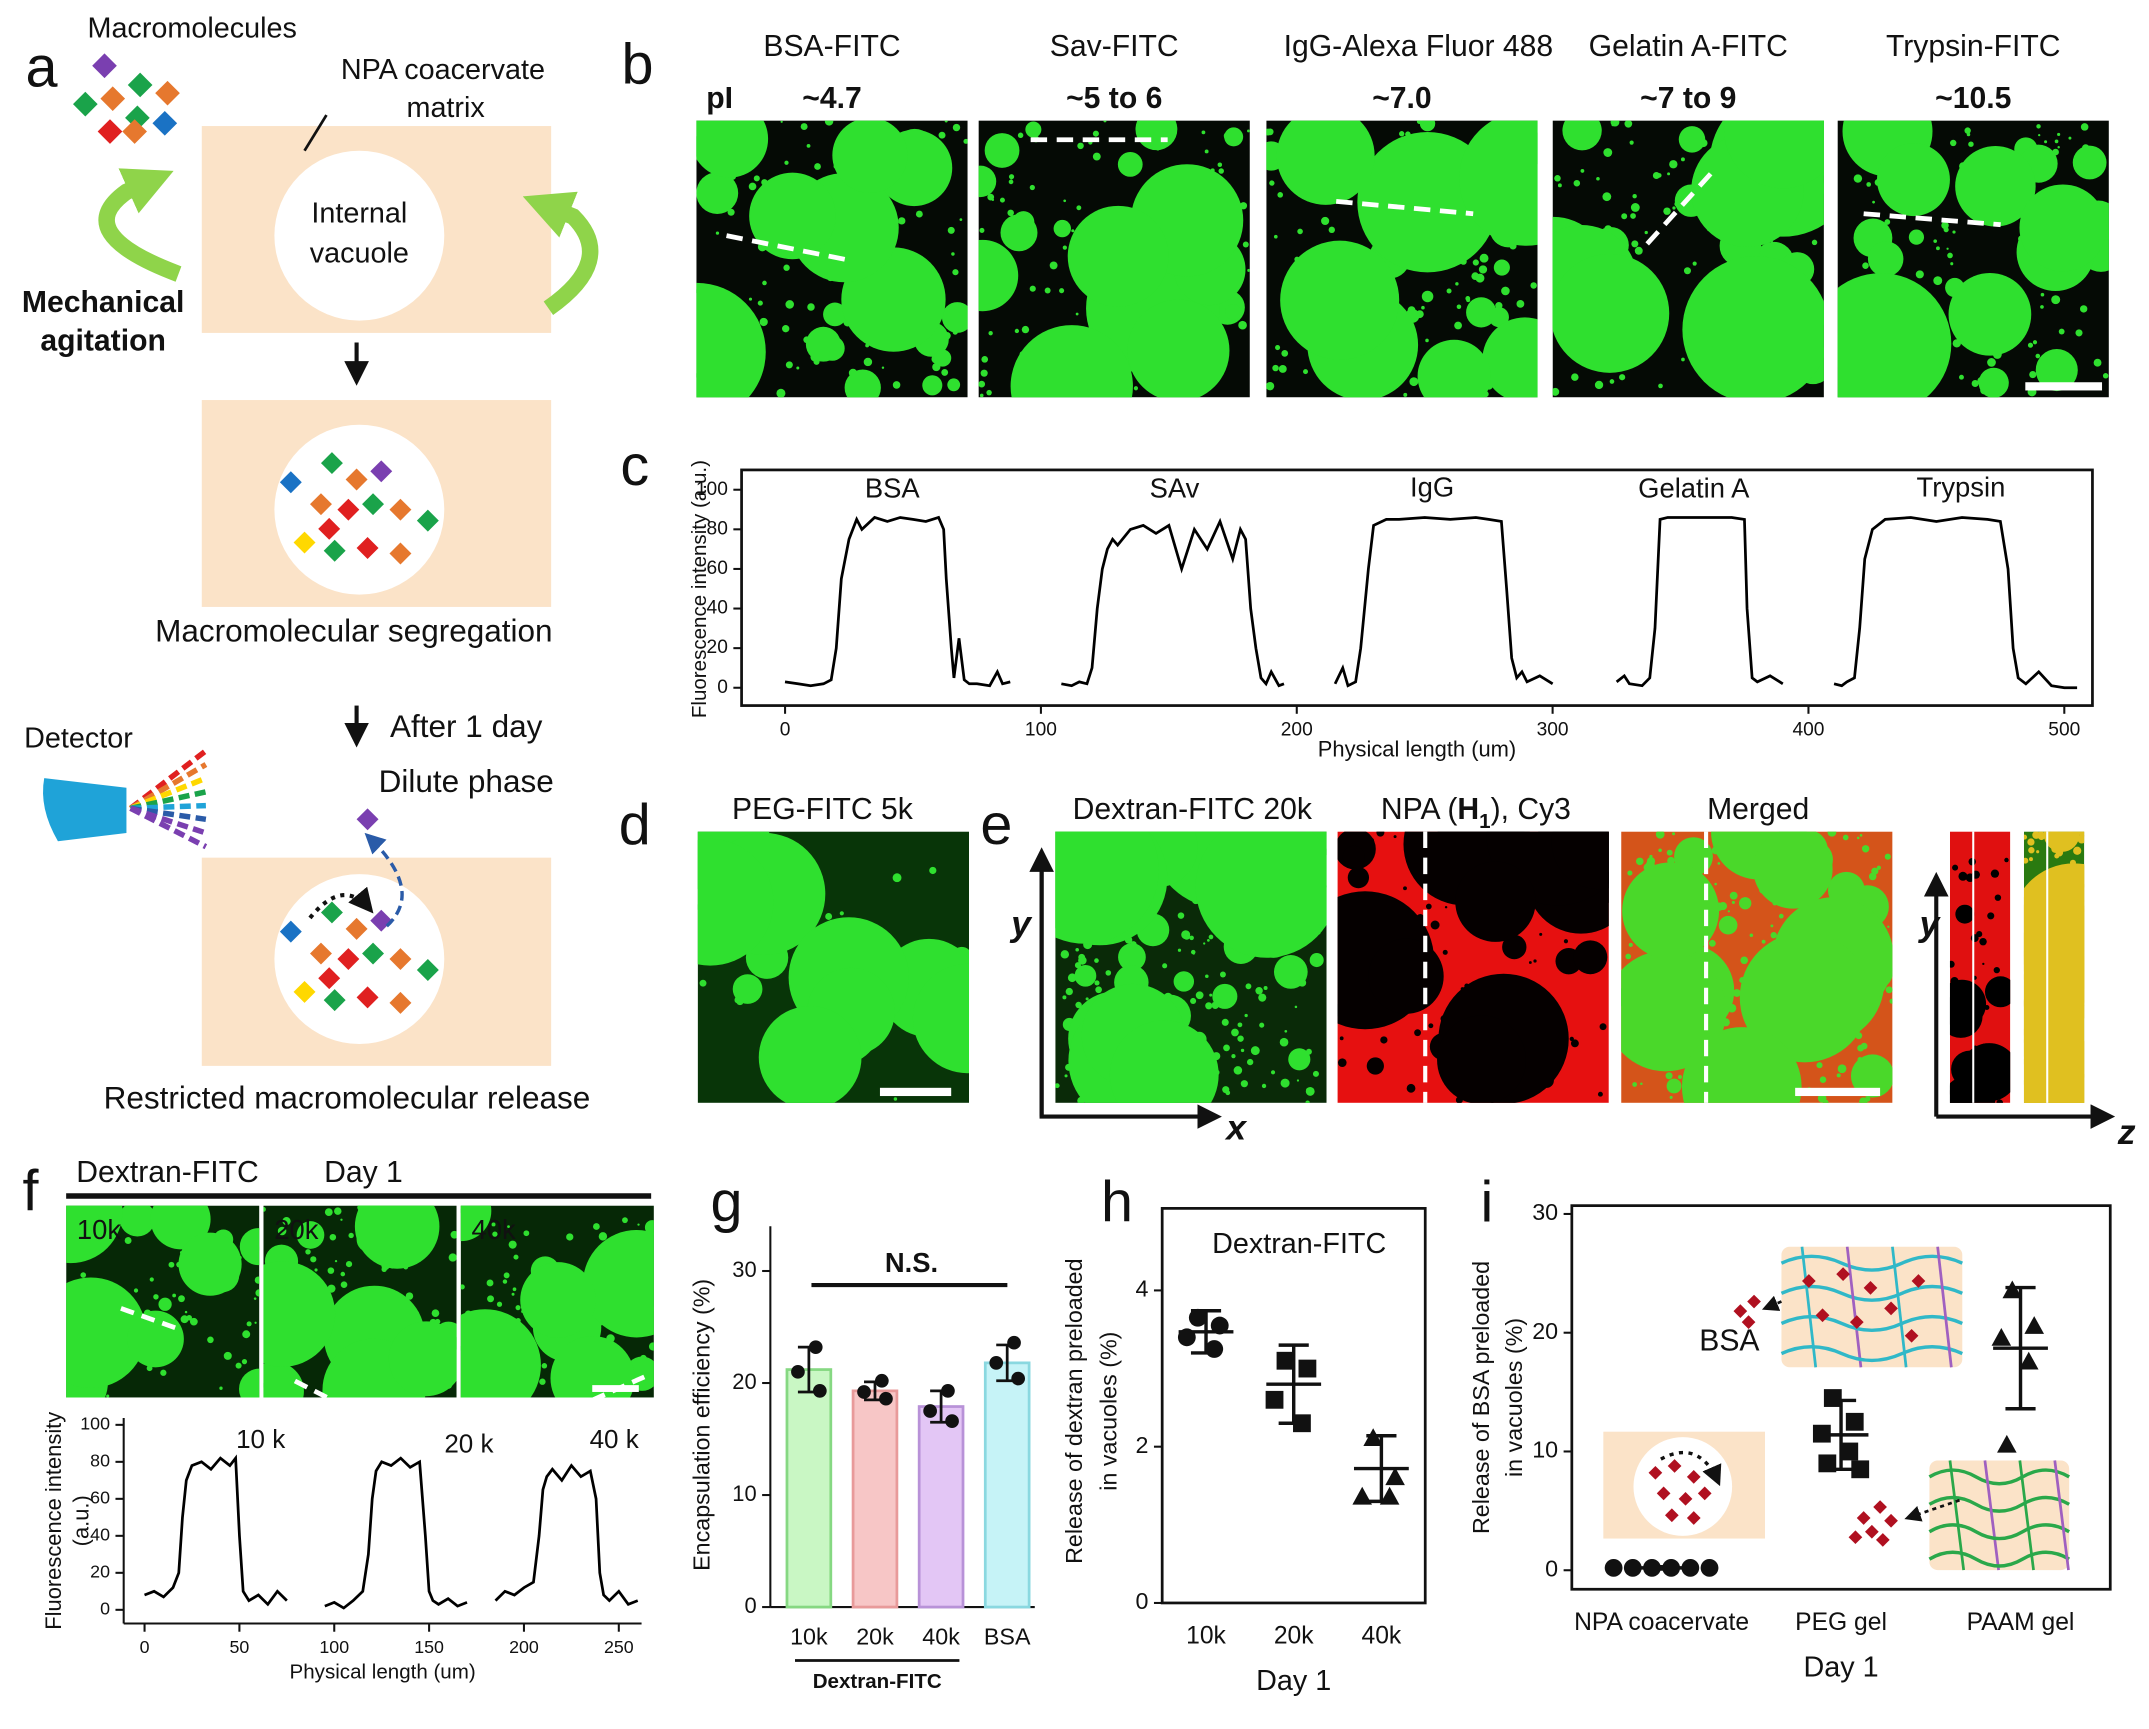 Image resolution: width=2149 pixels, height=1729 pixels. Describe the element at coordinates (911, 1262) in the screenshot. I see `annotation: N.S.` at that location.